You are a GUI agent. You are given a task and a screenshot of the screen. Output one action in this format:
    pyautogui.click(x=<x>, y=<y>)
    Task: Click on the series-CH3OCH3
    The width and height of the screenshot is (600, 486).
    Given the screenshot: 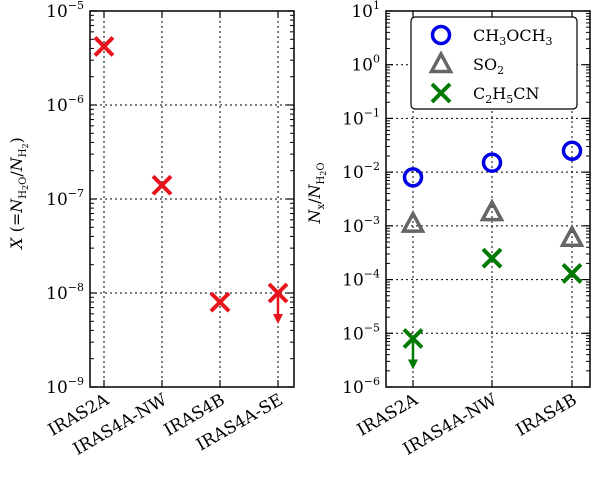 What is the action you would take?
    pyautogui.click(x=492, y=164)
    